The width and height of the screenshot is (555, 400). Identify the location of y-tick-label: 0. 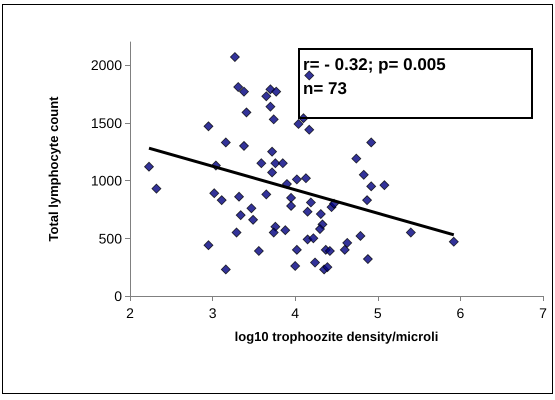
(118, 296).